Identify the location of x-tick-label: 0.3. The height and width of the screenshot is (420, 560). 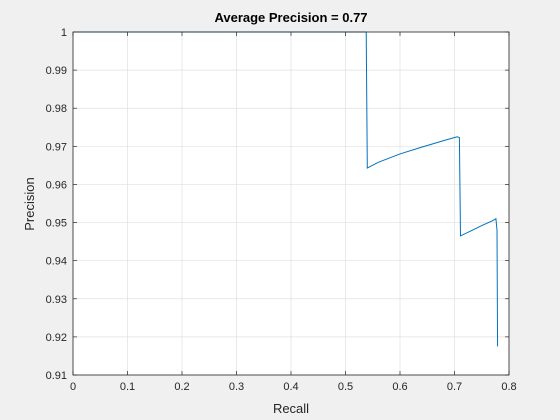
(236, 387).